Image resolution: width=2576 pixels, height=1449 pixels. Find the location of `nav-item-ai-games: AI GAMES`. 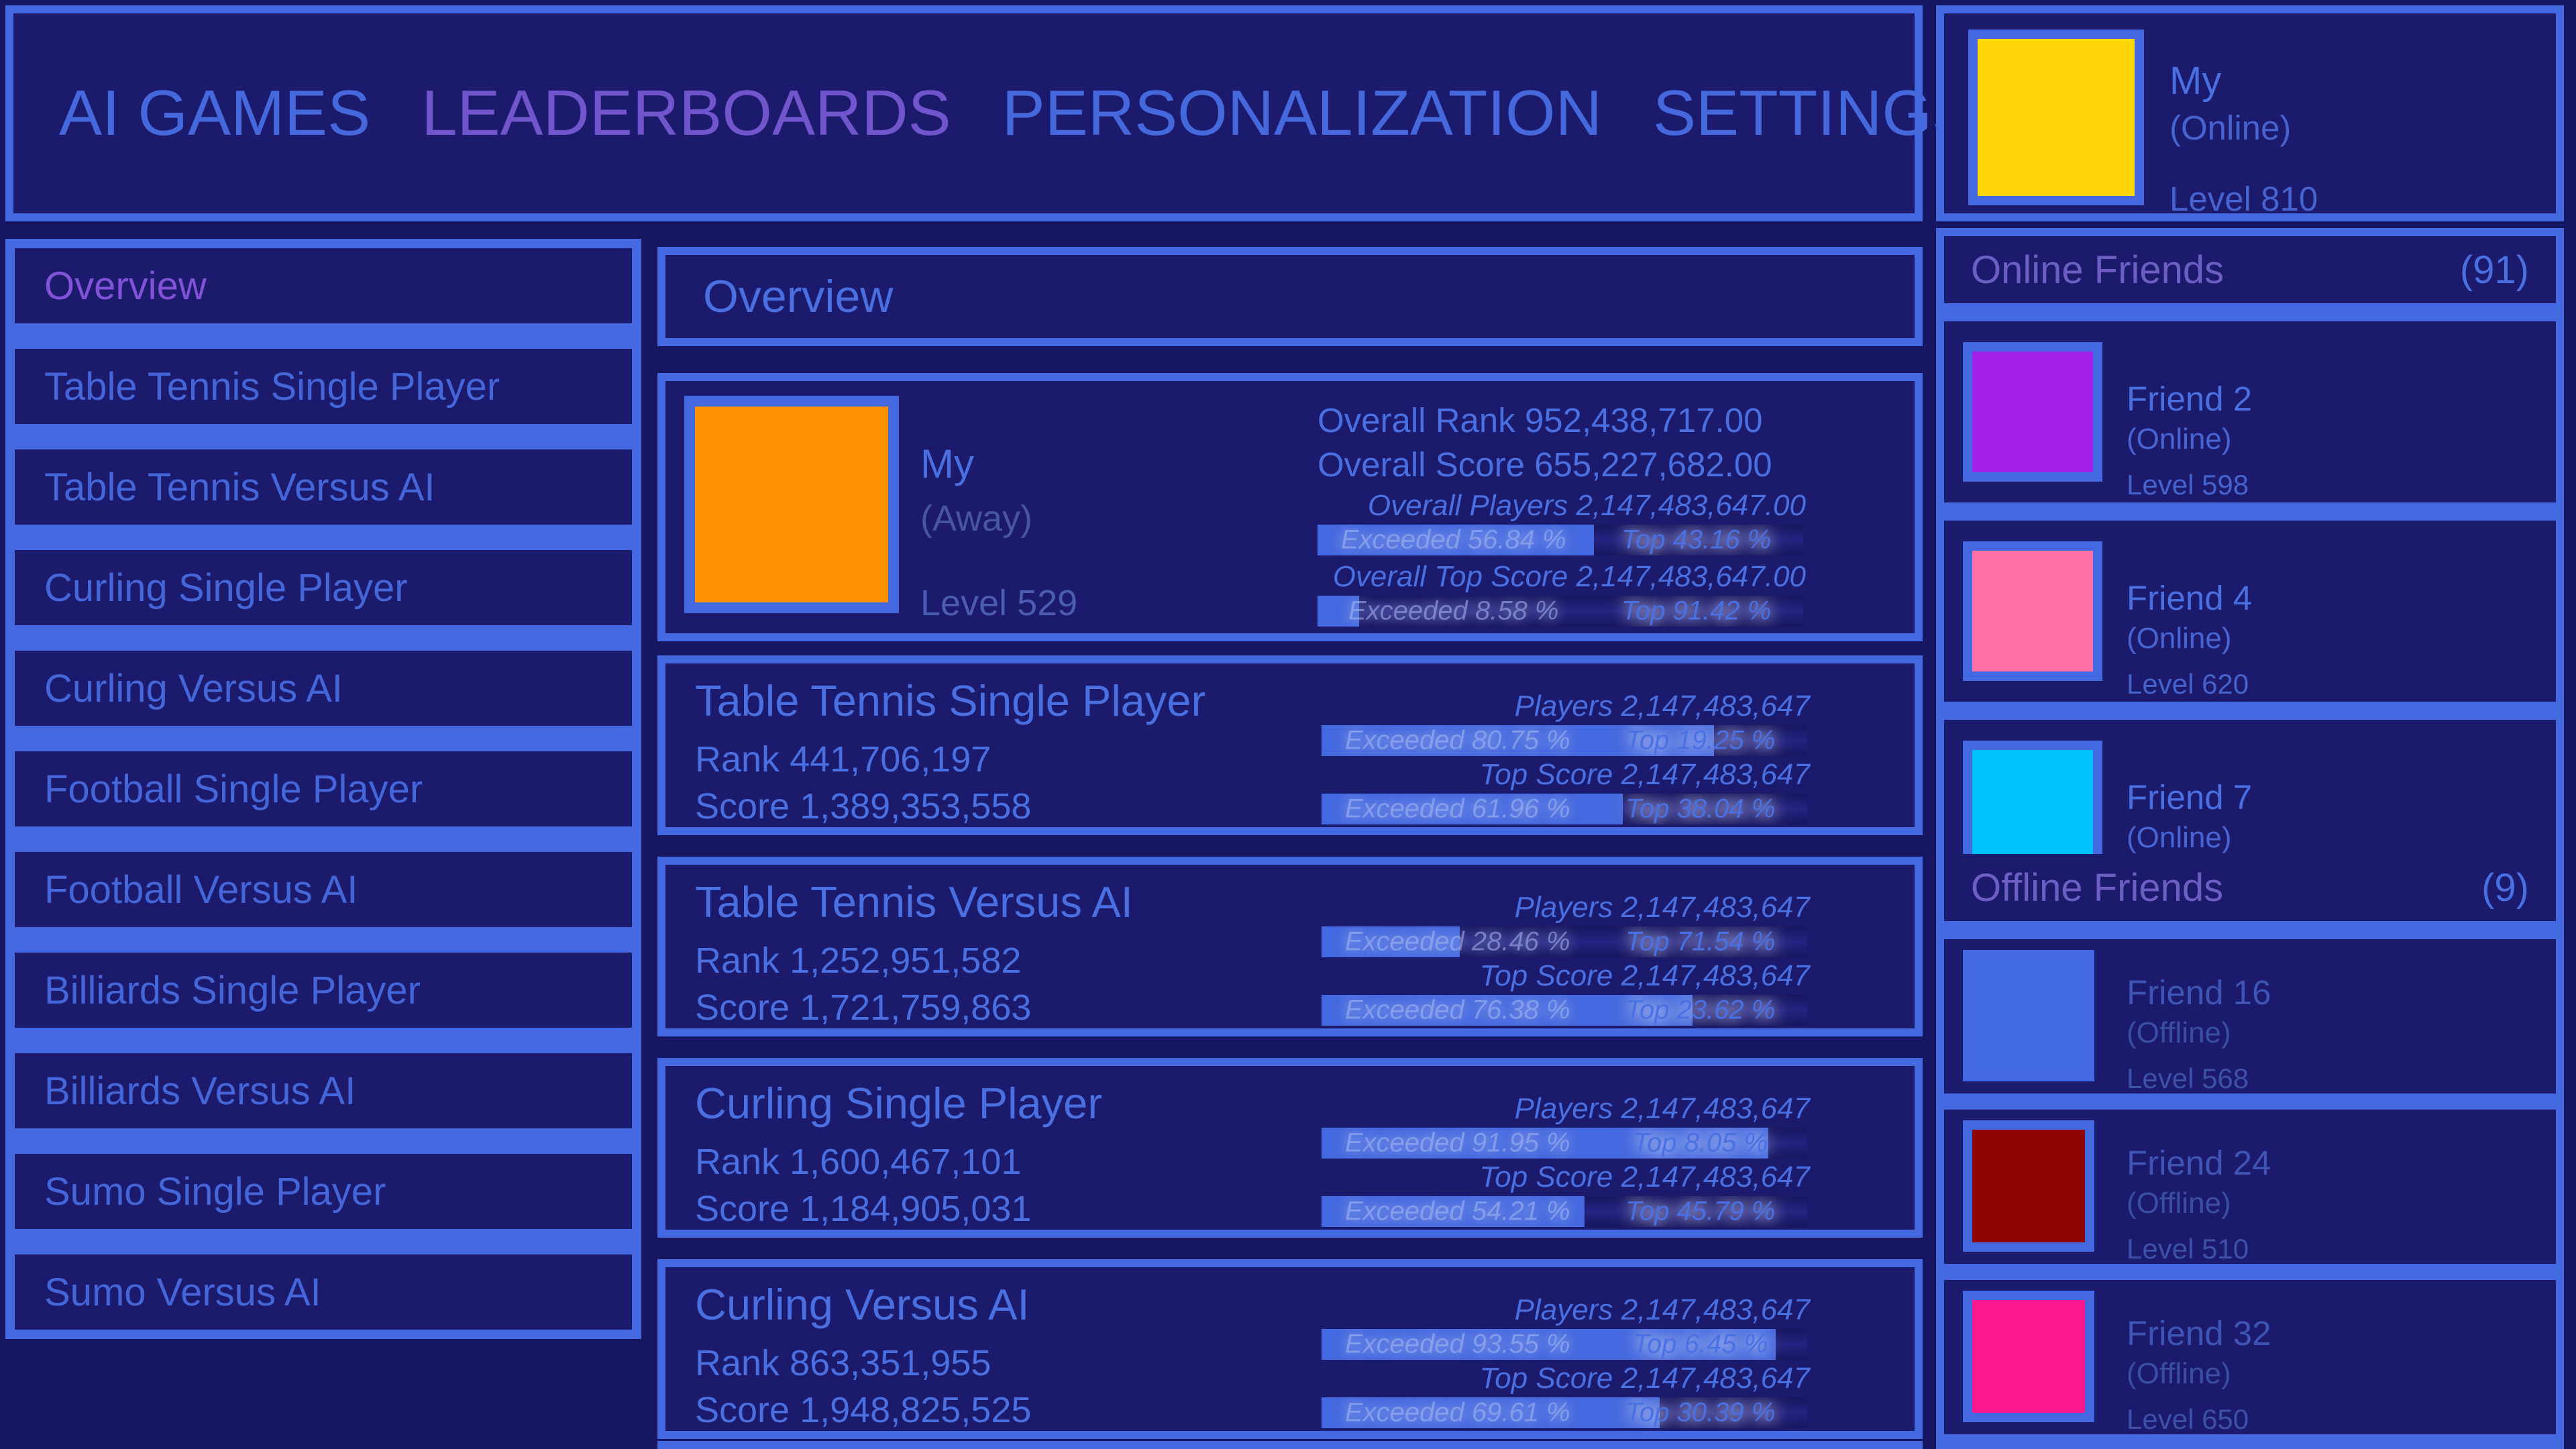

nav-item-ai-games: AI GAMES is located at coordinates (215, 113).